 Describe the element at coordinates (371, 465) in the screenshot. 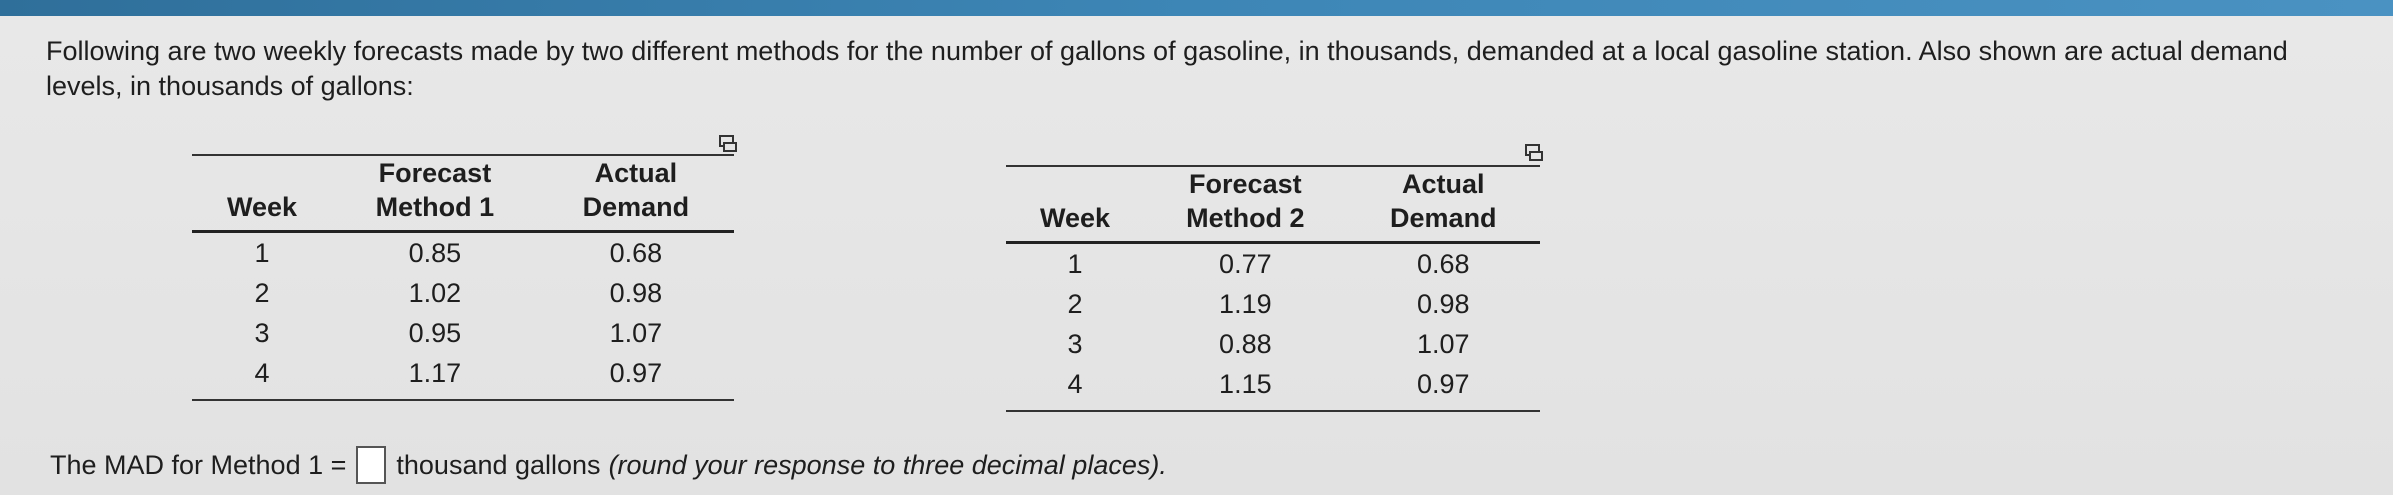

I see `mad-answer-input` at that location.